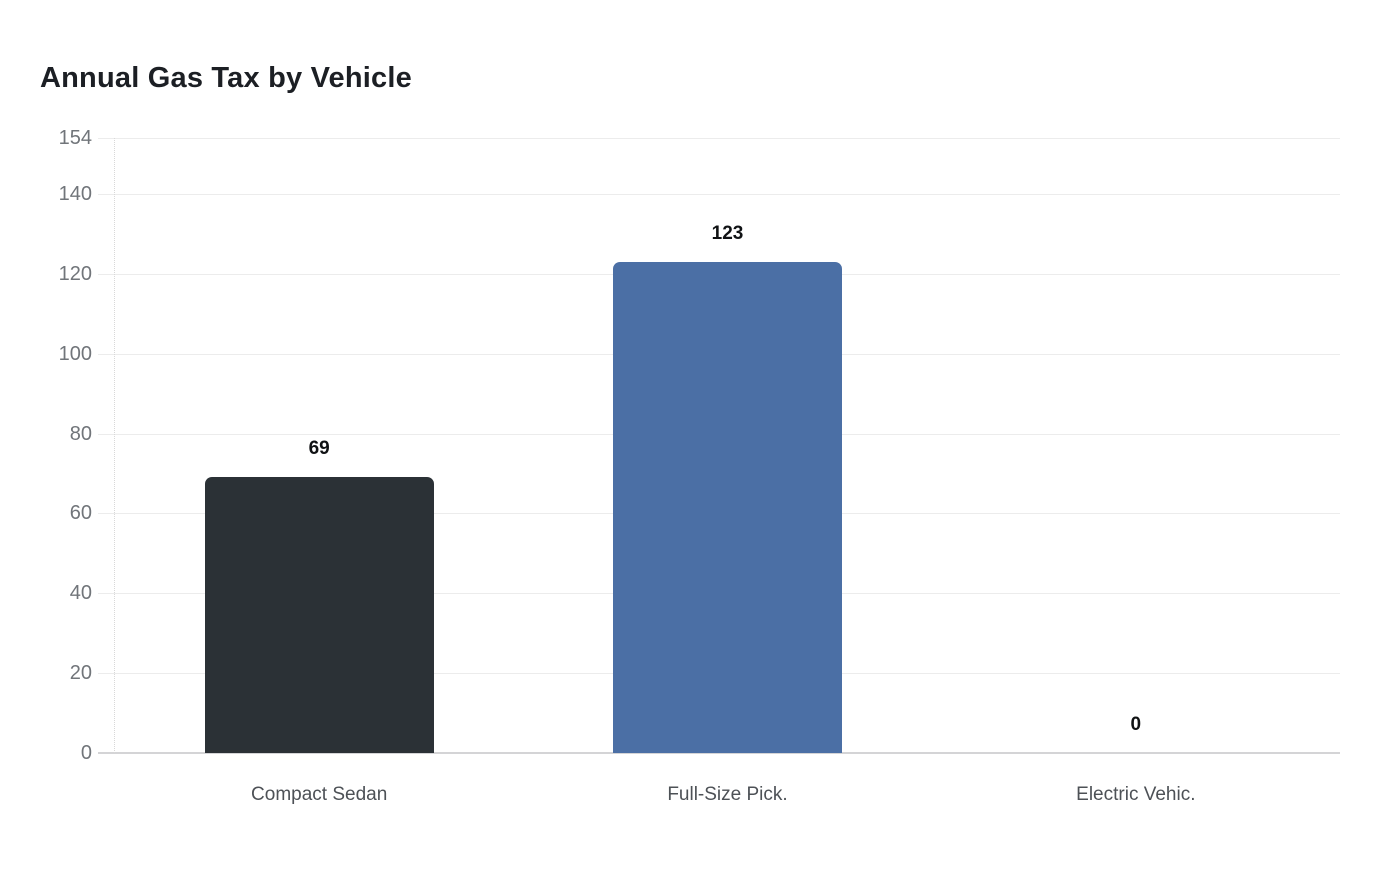 The image size is (1400, 880). I want to click on y-tick-label: 154, so click(75, 138).